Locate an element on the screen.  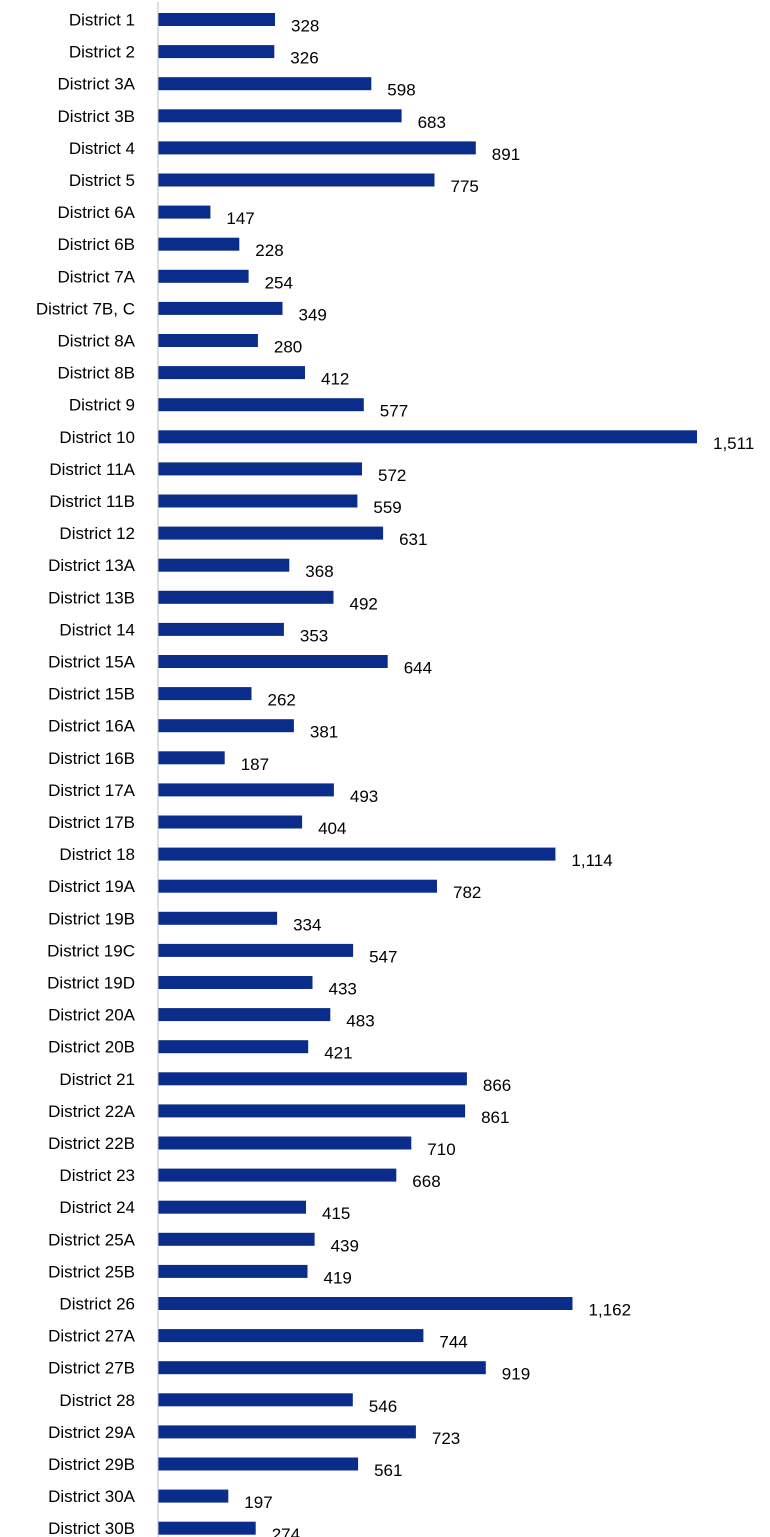
value-label: 334 is located at coordinates (307, 924).